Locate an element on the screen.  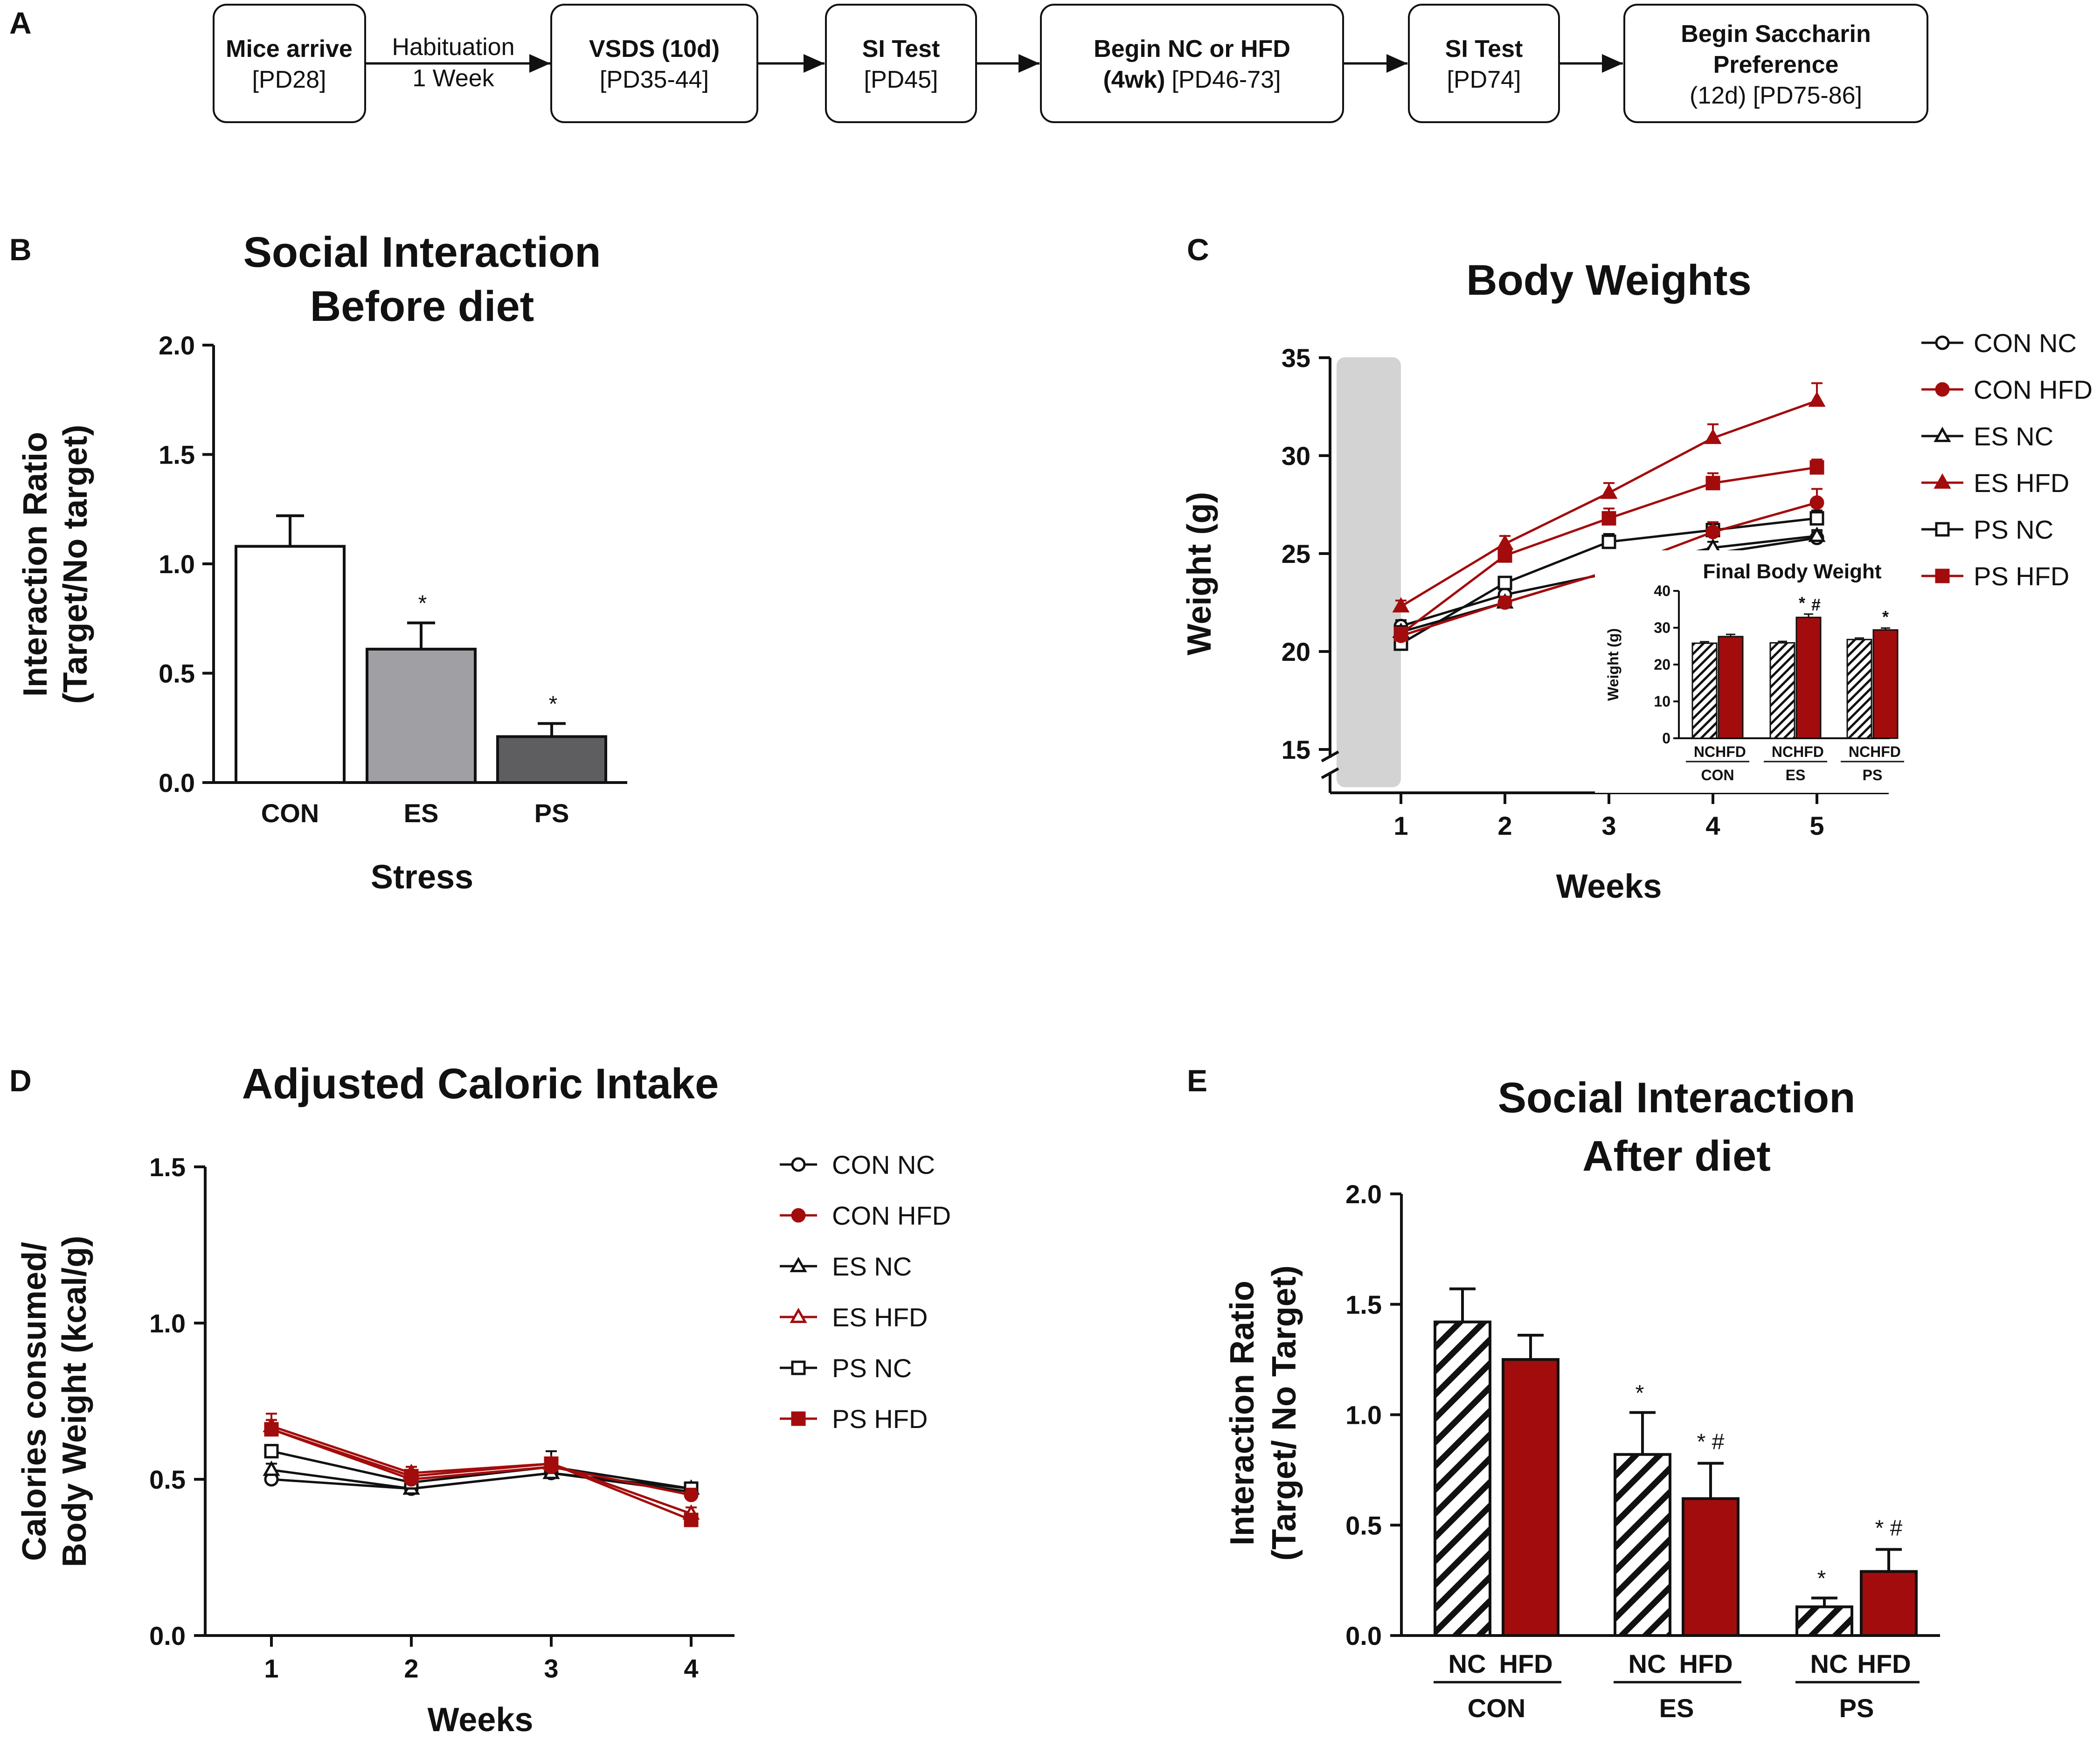
chart-c-inset-hfd-label-es: HFD is located at coordinates (1808, 752).